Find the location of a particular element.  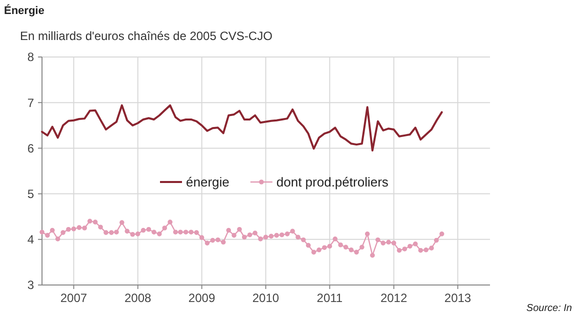

y-tick-label: 3 is located at coordinates (30, 285).